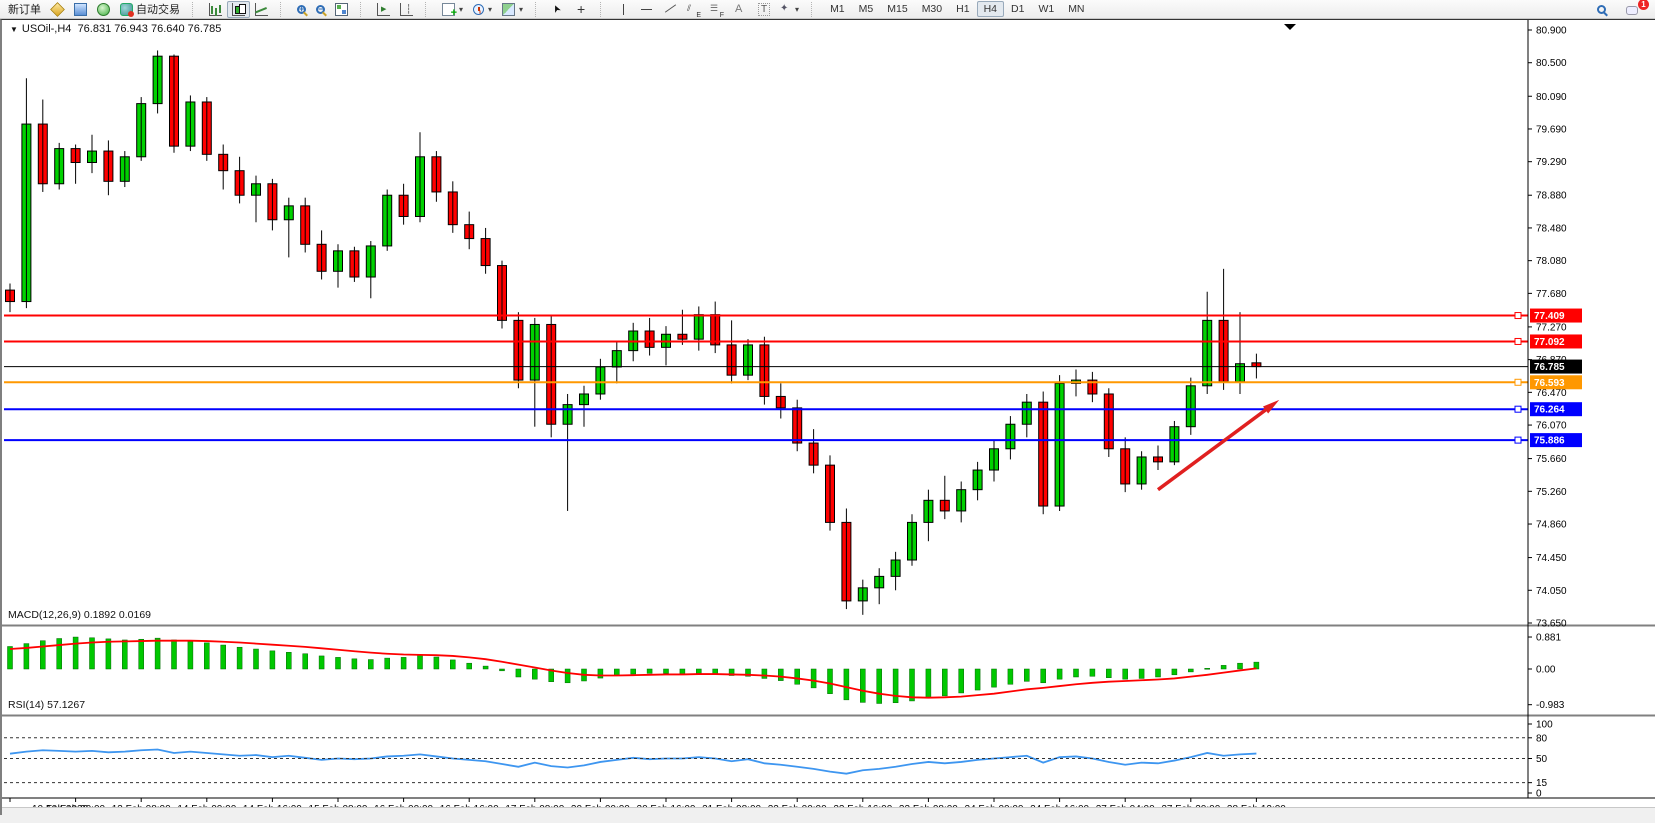 The height and width of the screenshot is (823, 1655). I want to click on rsi-label: RSI(14) 57.1267, so click(47, 705).